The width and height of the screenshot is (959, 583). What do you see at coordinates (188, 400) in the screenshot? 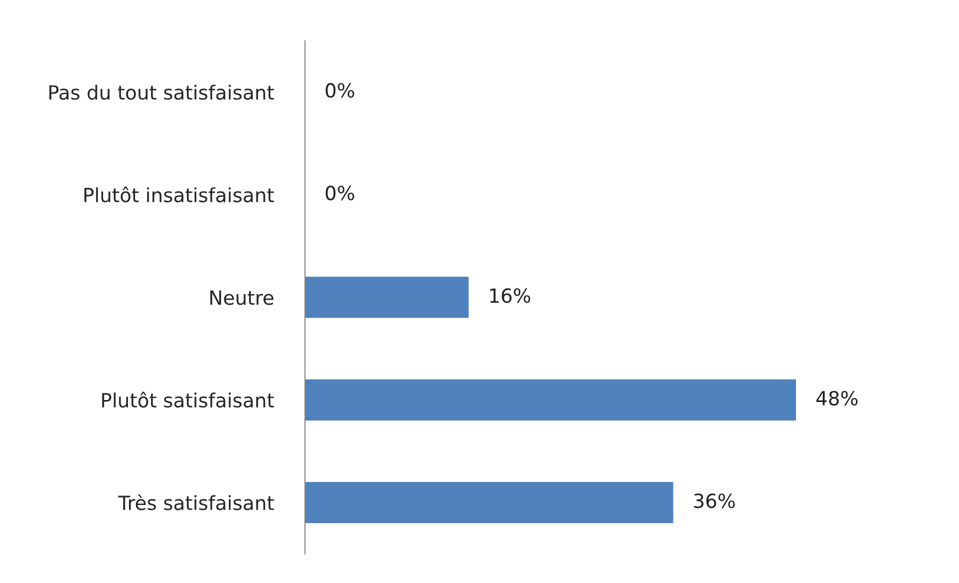
I see `y-tick-label: Plutôt satisfaisant` at bounding box center [188, 400].